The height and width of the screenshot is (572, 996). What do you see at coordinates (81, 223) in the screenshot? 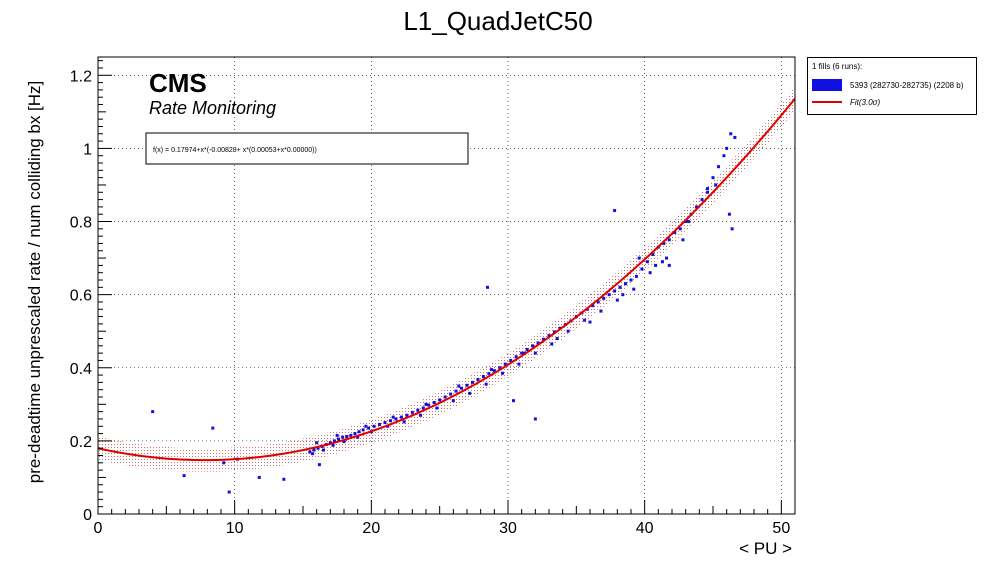
I see `y-tick-label: 0.8` at bounding box center [81, 223].